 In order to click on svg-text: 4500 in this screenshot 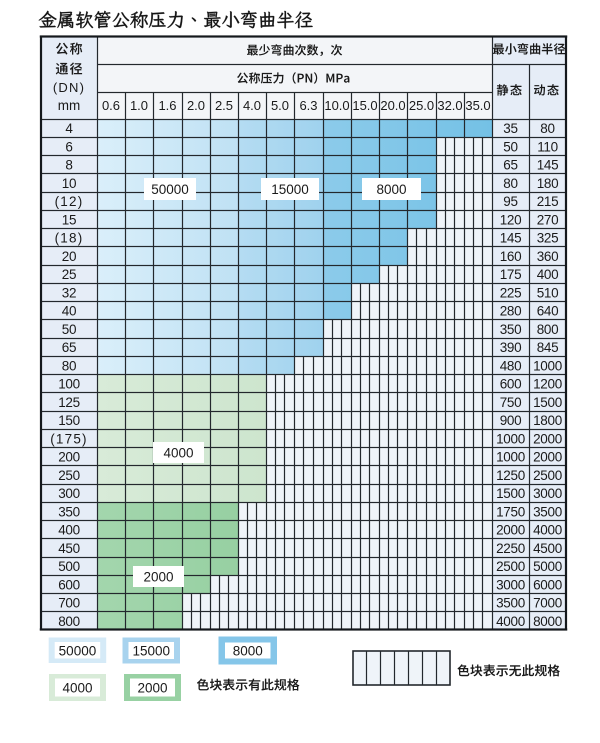, I will do `click(547, 548)`.